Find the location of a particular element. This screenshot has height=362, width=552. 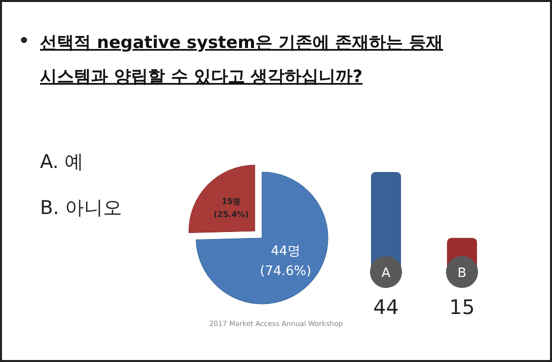

chart-title: 선택적 negative system은 기존에 존재하는 등재 시스템과 양립할 수 있다고 생각하십니까? is located at coordinates (242, 60).